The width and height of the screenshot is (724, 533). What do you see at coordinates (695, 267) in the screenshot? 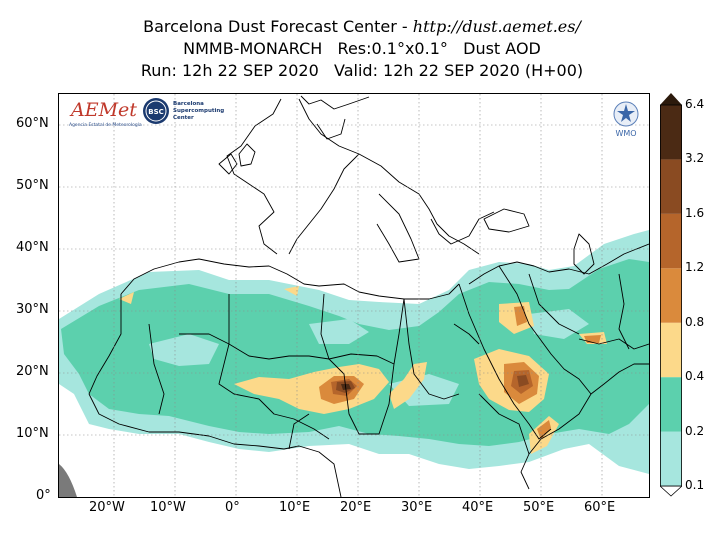
I see `colorbar-level-label: 1.2` at bounding box center [695, 267].